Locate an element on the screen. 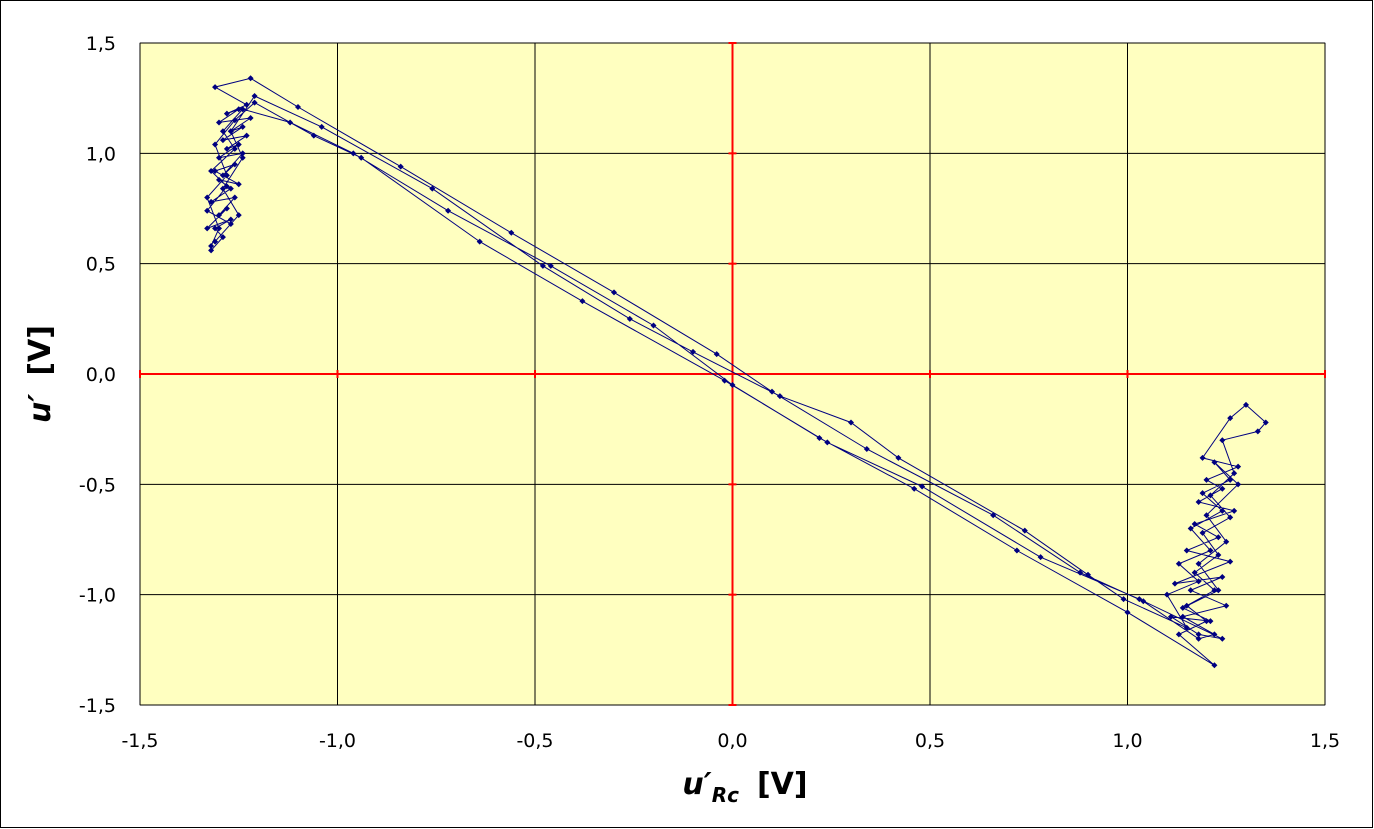 This screenshot has width=1374, height=829. x-tick-label: 1,0 is located at coordinates (1127, 741).